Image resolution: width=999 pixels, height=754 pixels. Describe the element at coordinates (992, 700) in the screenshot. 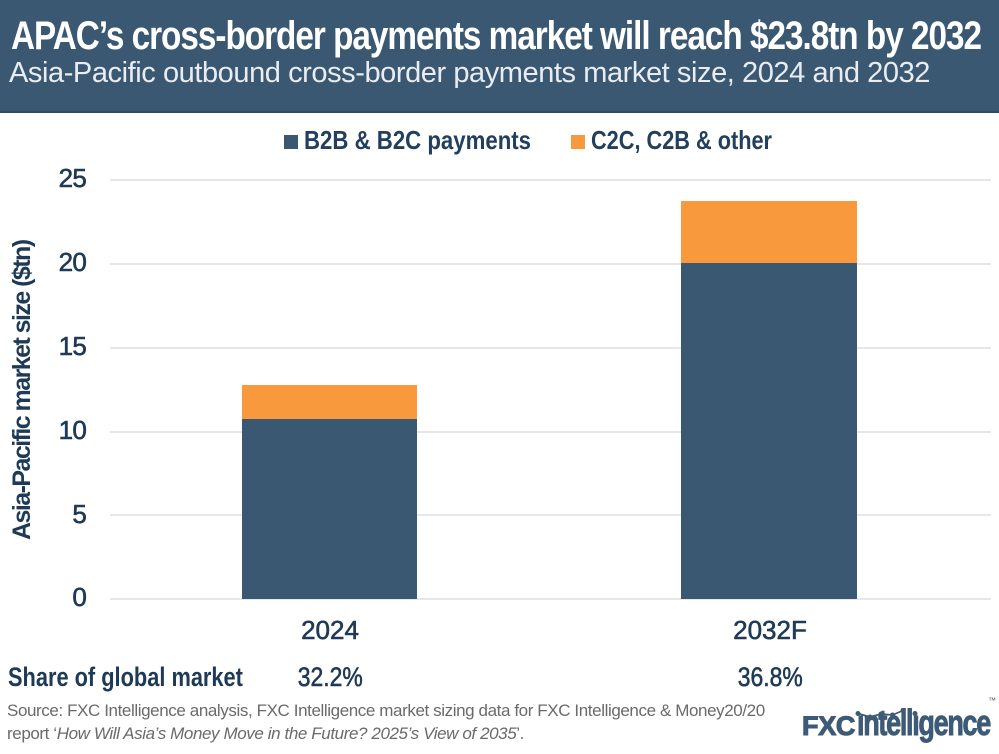

I see `svg-text: ™` at that location.